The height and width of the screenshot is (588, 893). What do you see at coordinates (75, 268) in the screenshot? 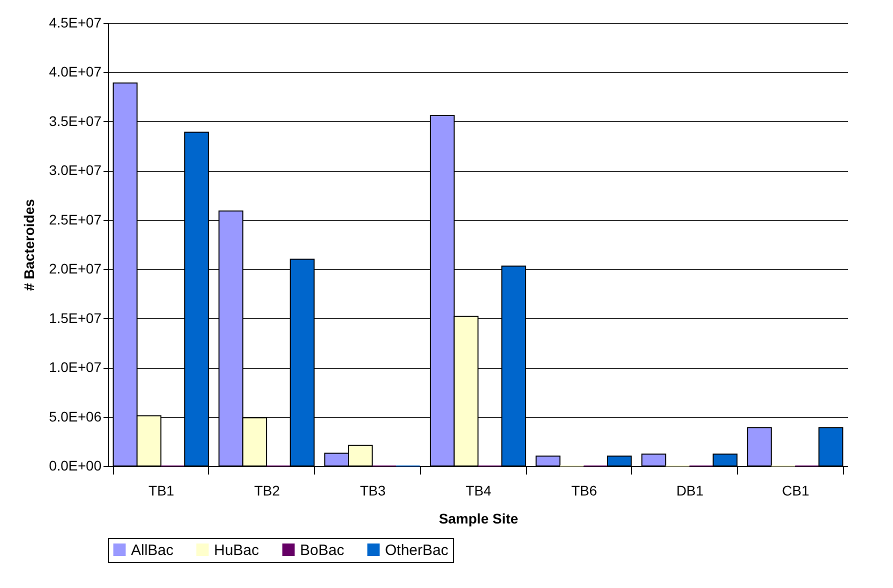
I see `y-tick-label: 2.0E+07` at bounding box center [75, 268].